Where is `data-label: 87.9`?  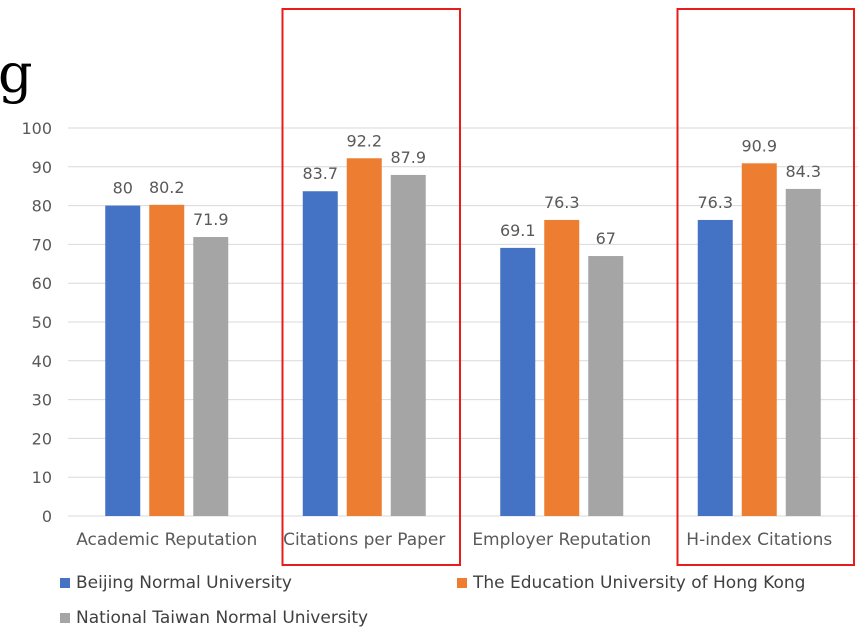
data-label: 87.9 is located at coordinates (408, 157).